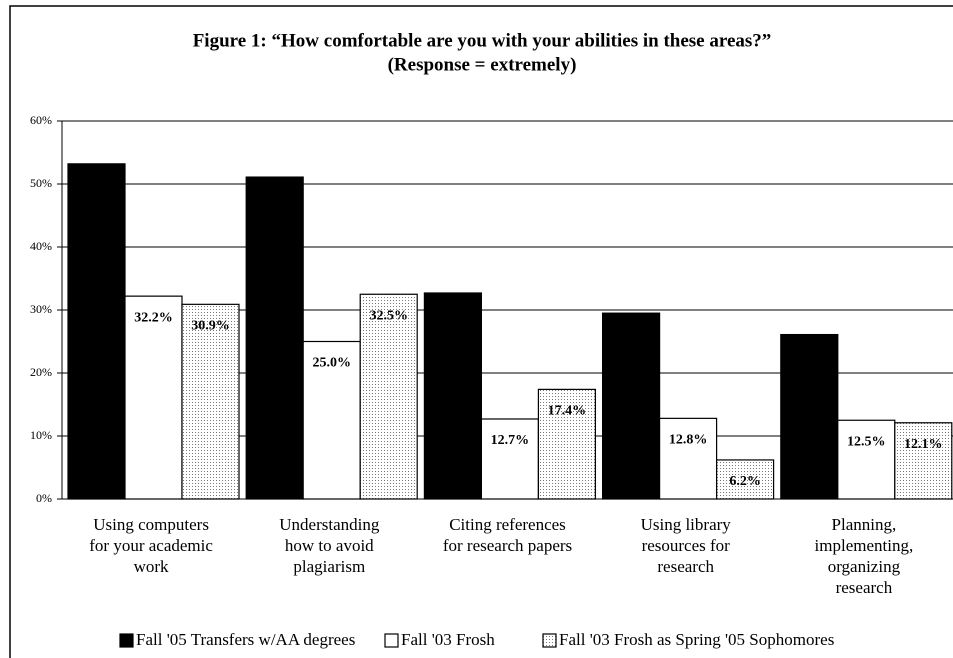 The image size is (953, 658). Describe the element at coordinates (448, 639) in the screenshot. I see `legend-label: Fall '03 Frosh` at that location.